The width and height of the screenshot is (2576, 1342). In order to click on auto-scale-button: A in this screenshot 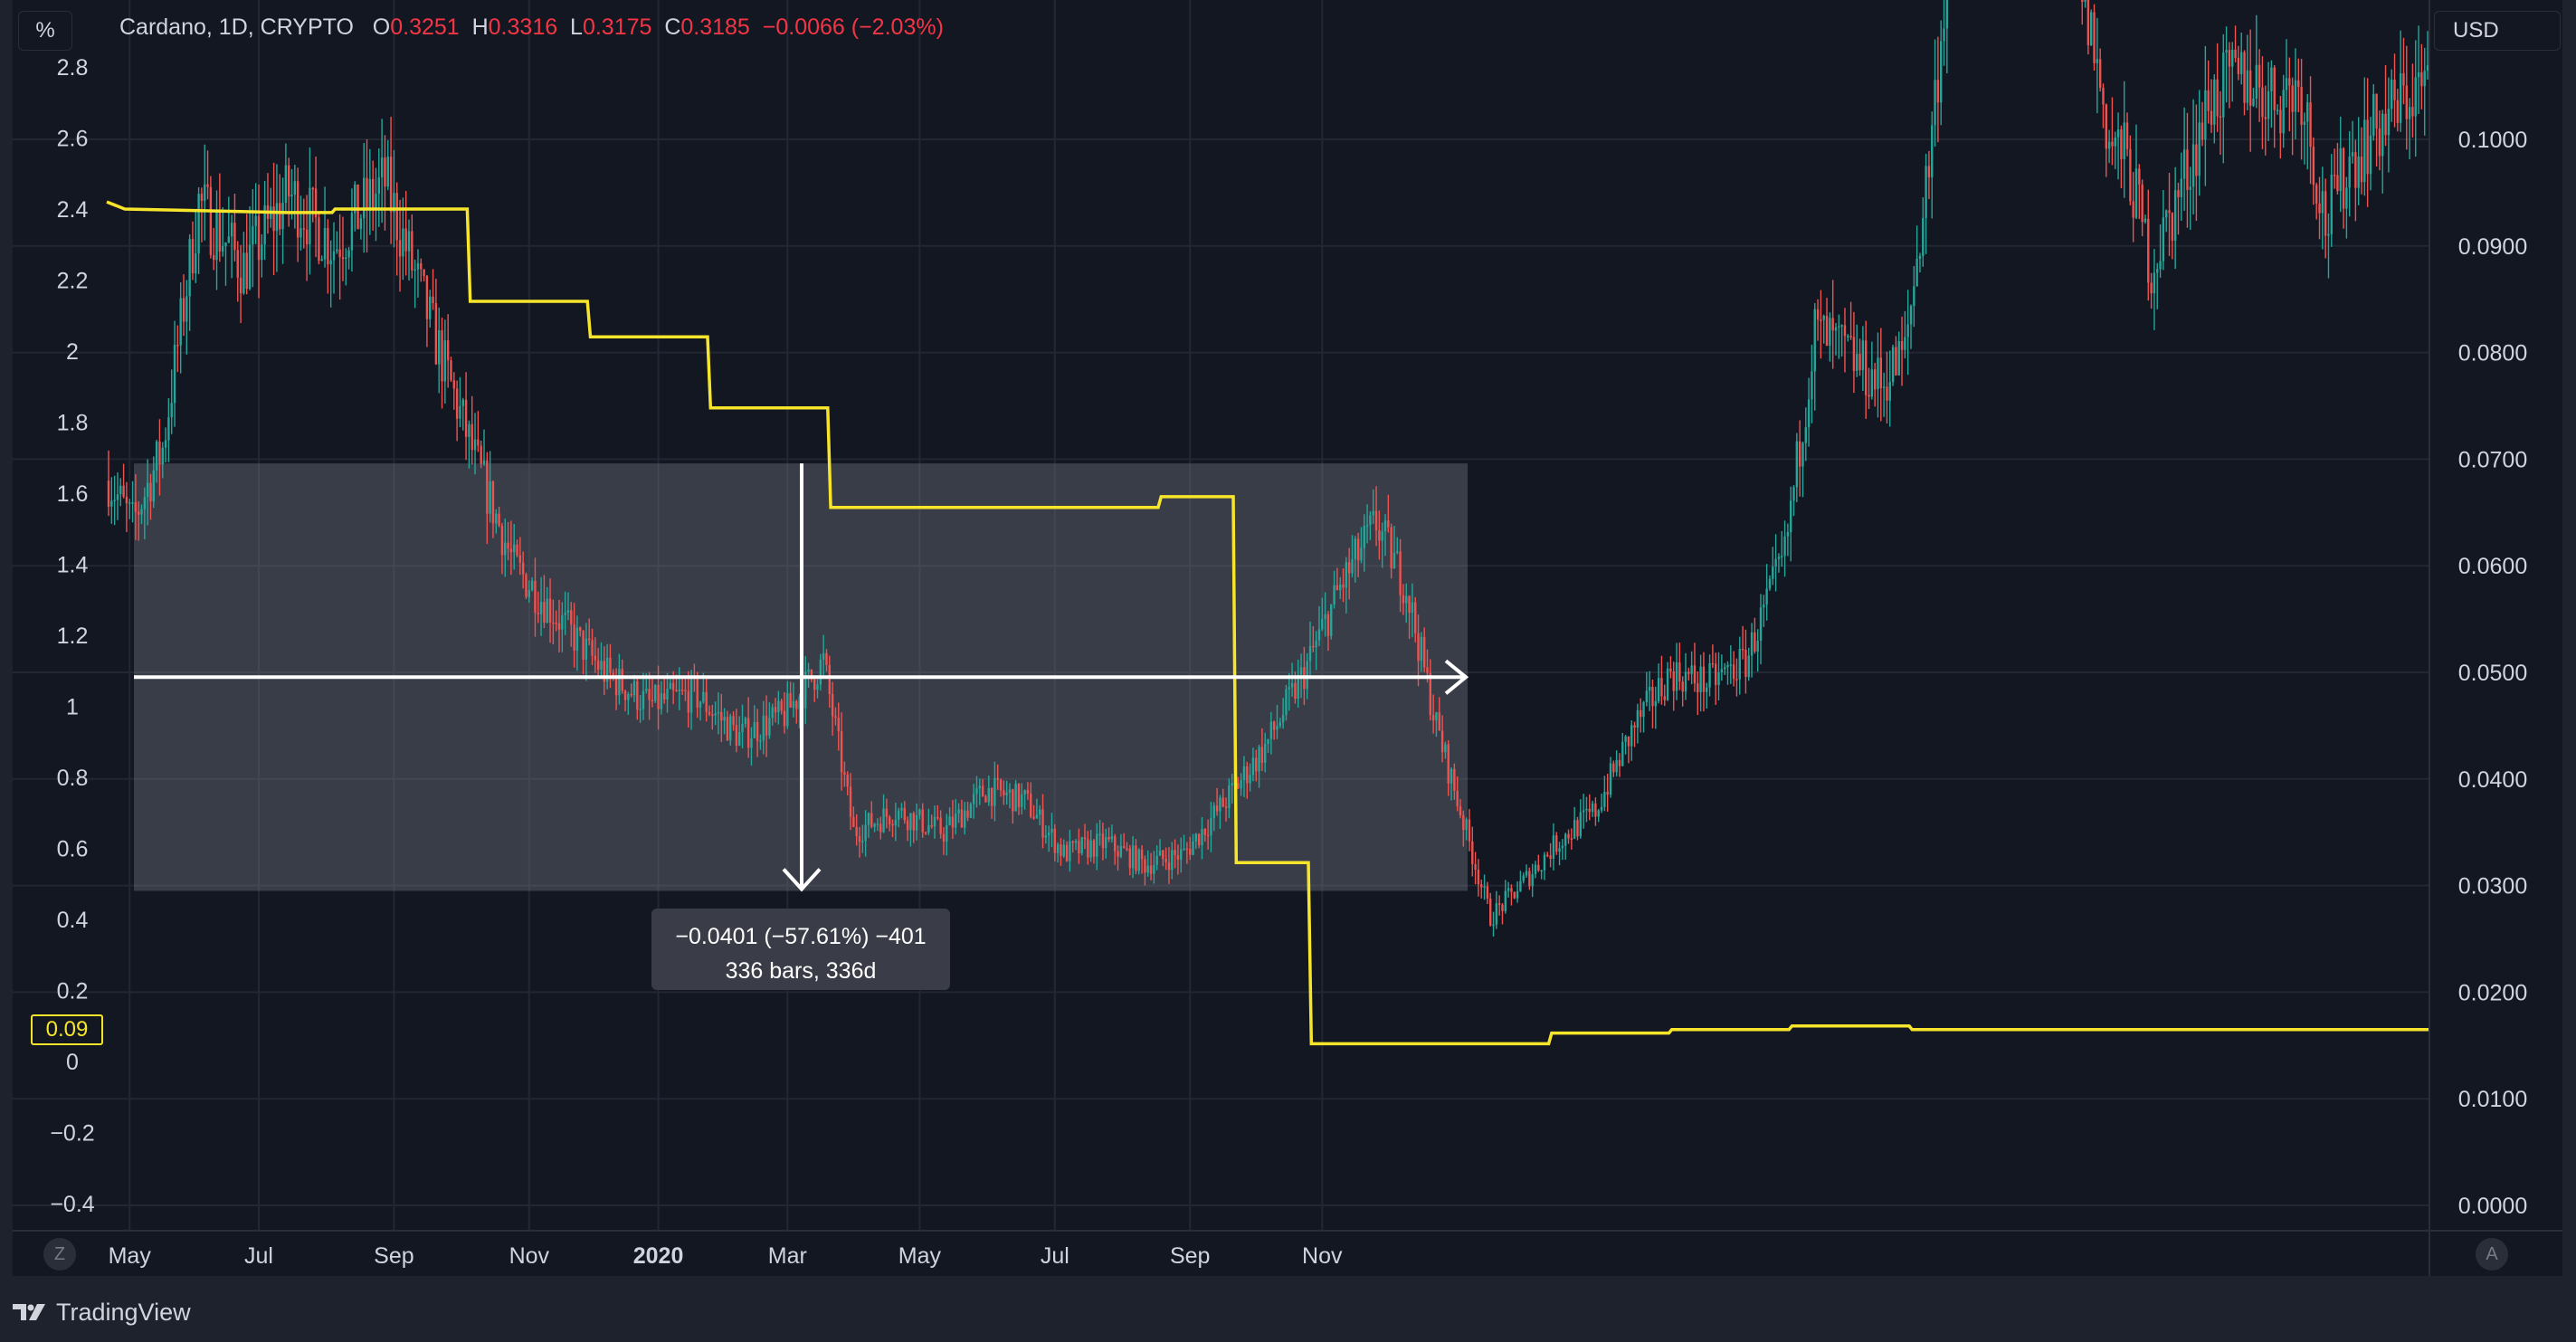, I will do `click(2492, 1254)`.